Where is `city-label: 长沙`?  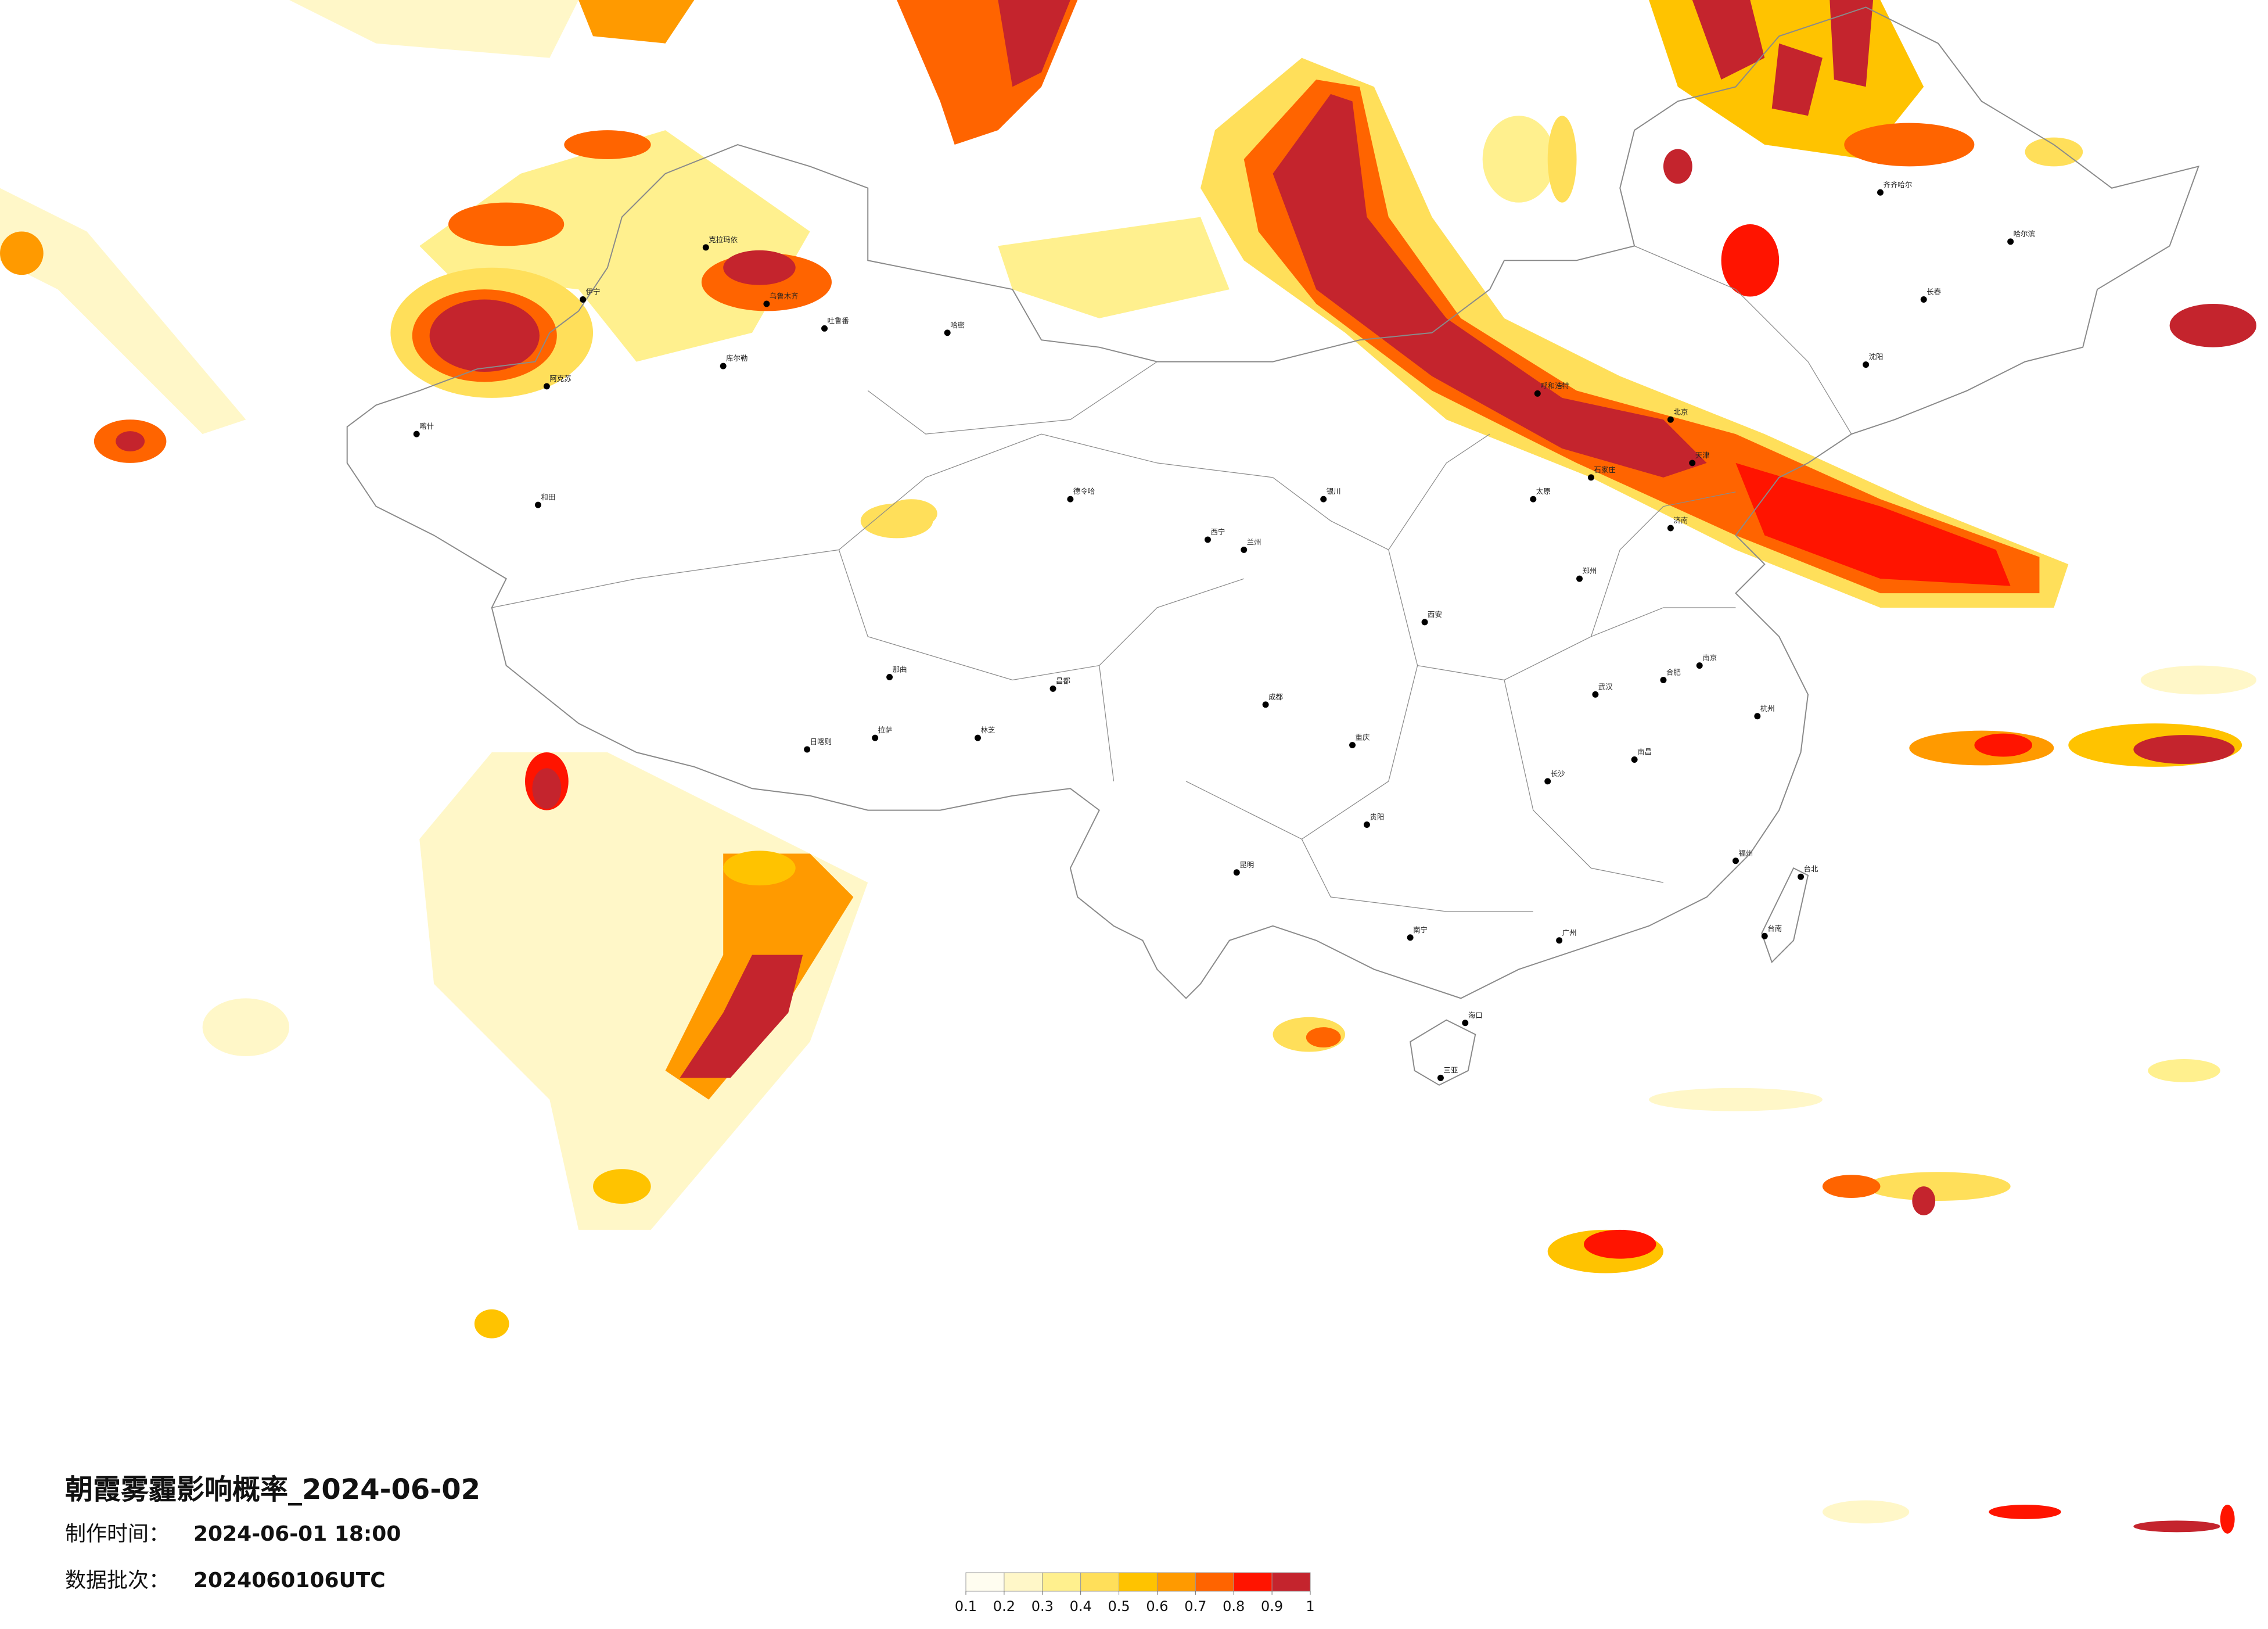 city-label: 长沙 is located at coordinates (1558, 773).